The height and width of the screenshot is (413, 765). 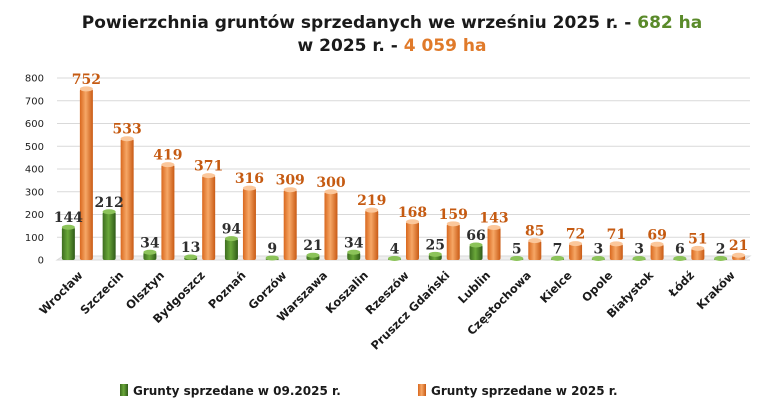 What do you see at coordinates (576, 244) in the screenshot?
I see `bar-orange-12-top` at bounding box center [576, 244].